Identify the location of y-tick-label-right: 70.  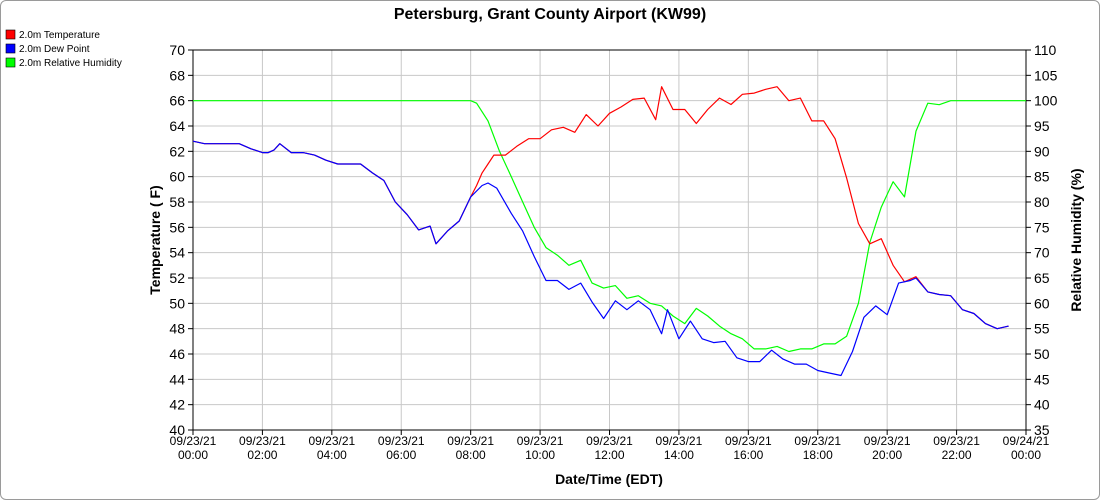
(1042, 253).